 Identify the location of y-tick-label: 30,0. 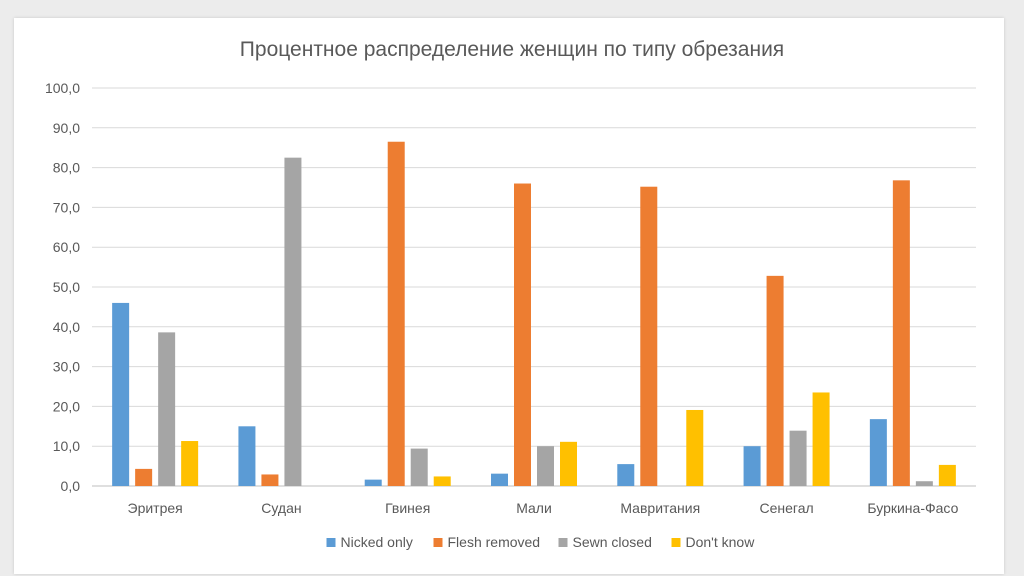
(66, 367).